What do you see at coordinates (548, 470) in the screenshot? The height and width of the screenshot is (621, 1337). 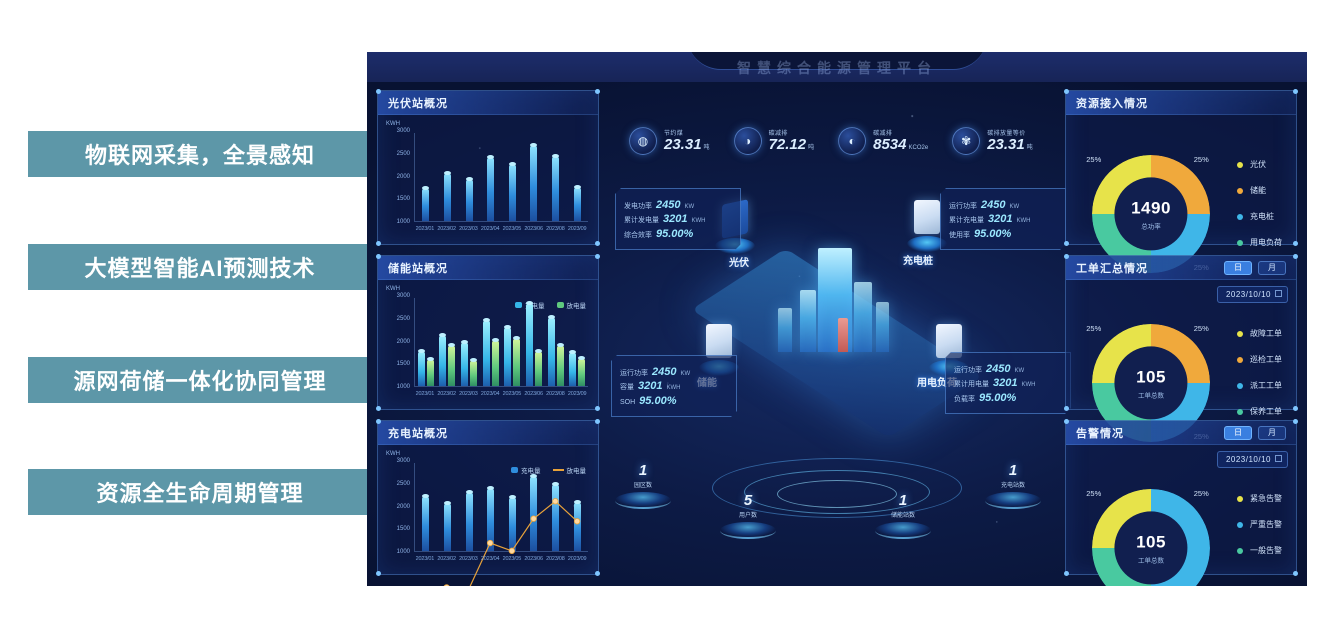 I see `chart-legend: 充电量 放电量` at bounding box center [548, 470].